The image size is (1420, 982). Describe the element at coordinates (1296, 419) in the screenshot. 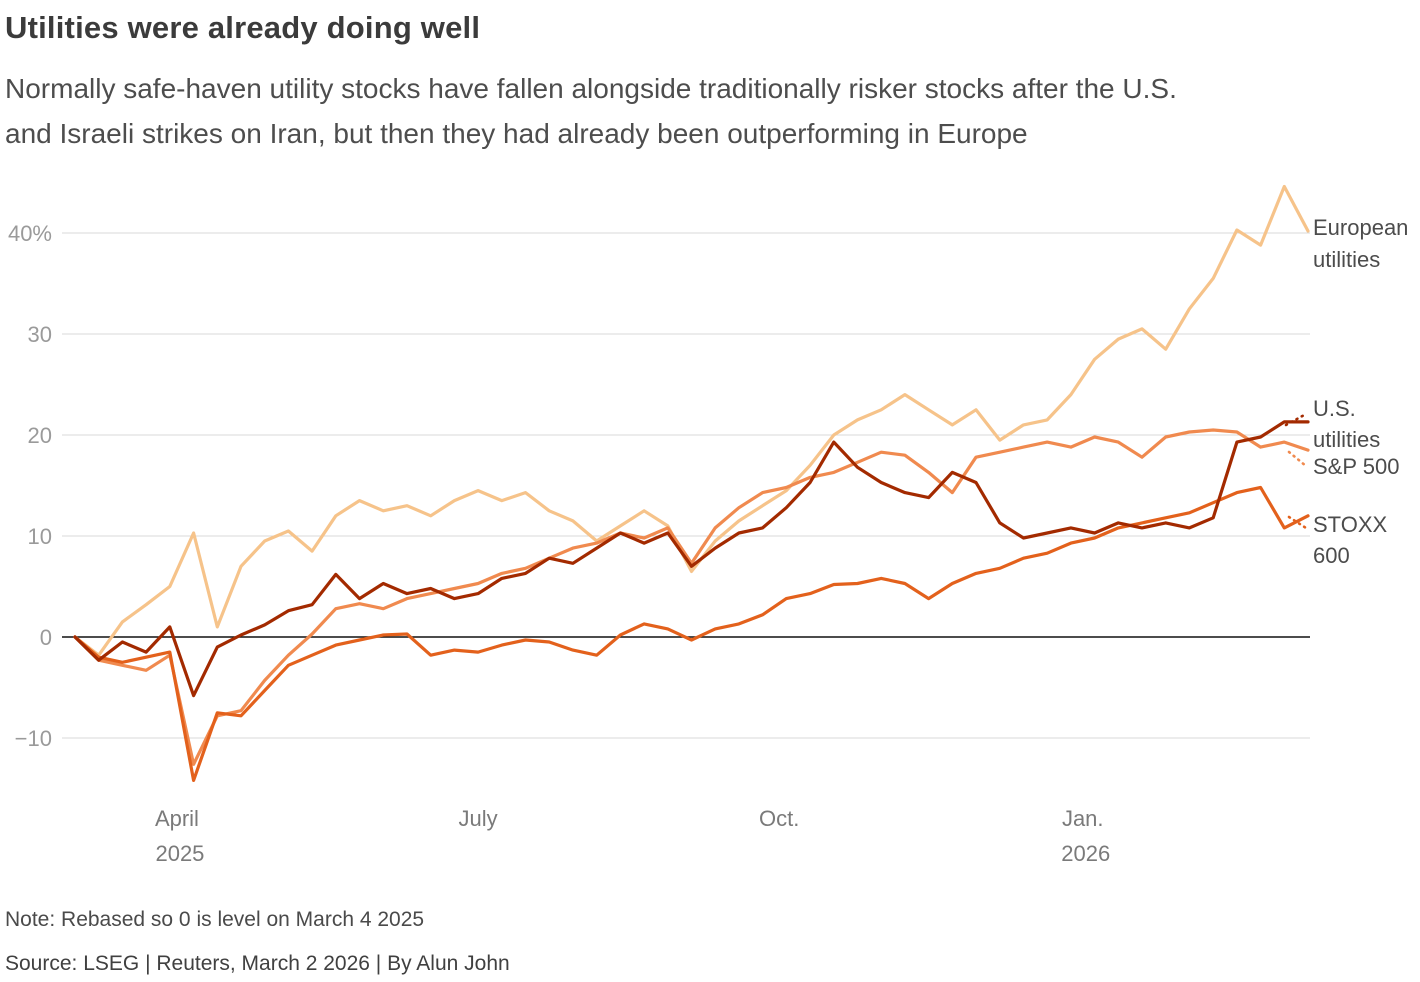

I see `leader-line-u-s-utilities` at that location.